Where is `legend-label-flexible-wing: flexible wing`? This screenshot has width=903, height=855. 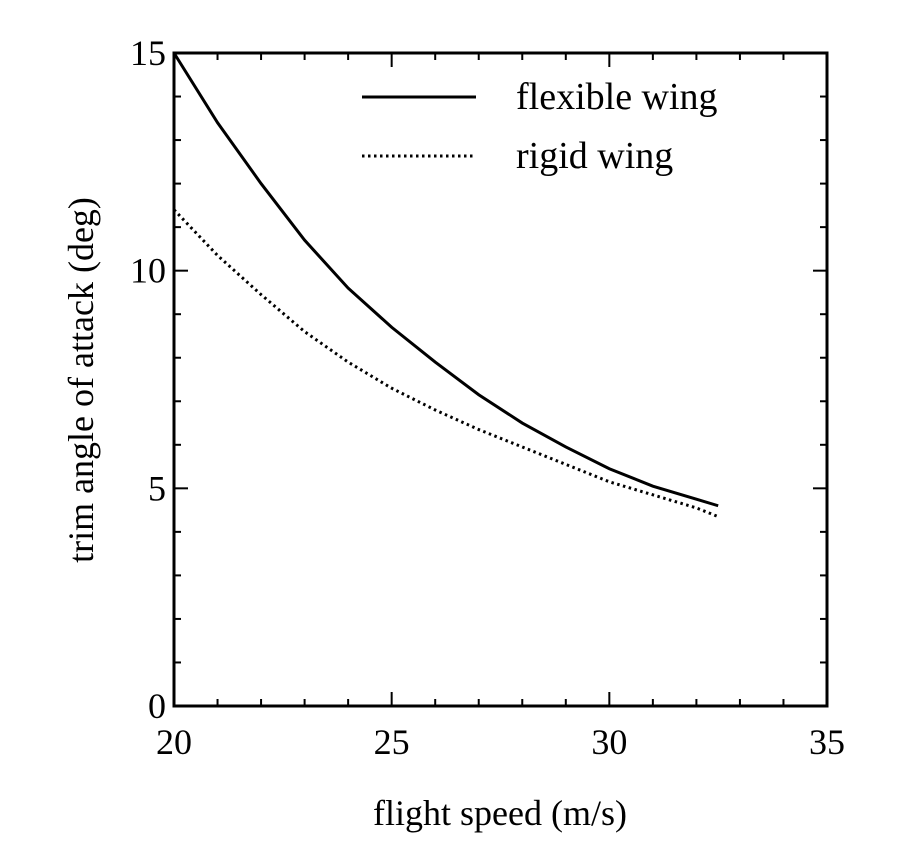
legend-label-flexible-wing: flexible wing is located at coordinates (617, 97).